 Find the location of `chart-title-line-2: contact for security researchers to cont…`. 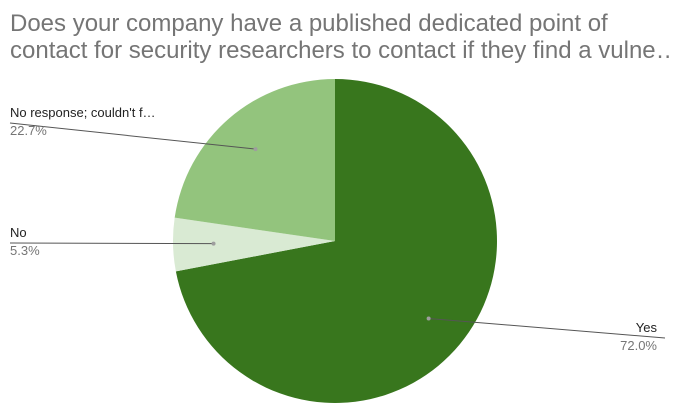

chart-title-line-2: contact for security researchers to cont… is located at coordinates (340, 50).